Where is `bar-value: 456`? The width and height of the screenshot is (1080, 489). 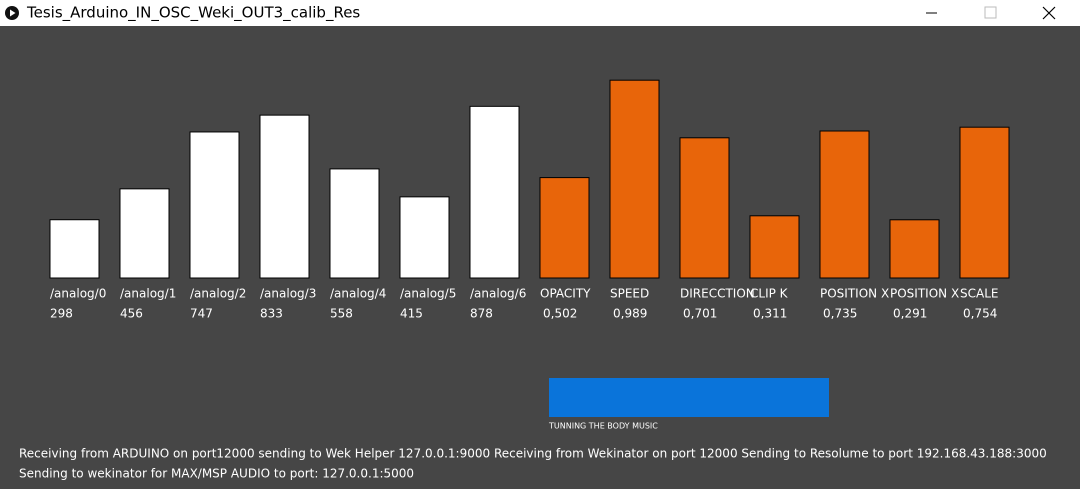 bar-value: 456 is located at coordinates (131, 314).